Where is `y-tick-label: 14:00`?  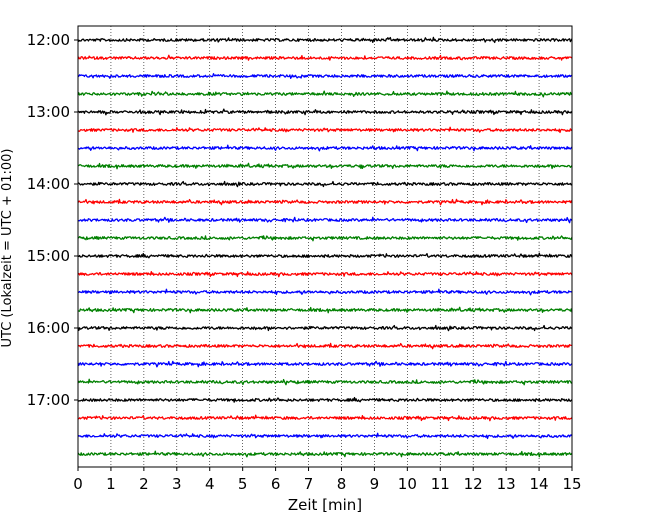 y-tick-label: 14:00 is located at coordinates (48, 184).